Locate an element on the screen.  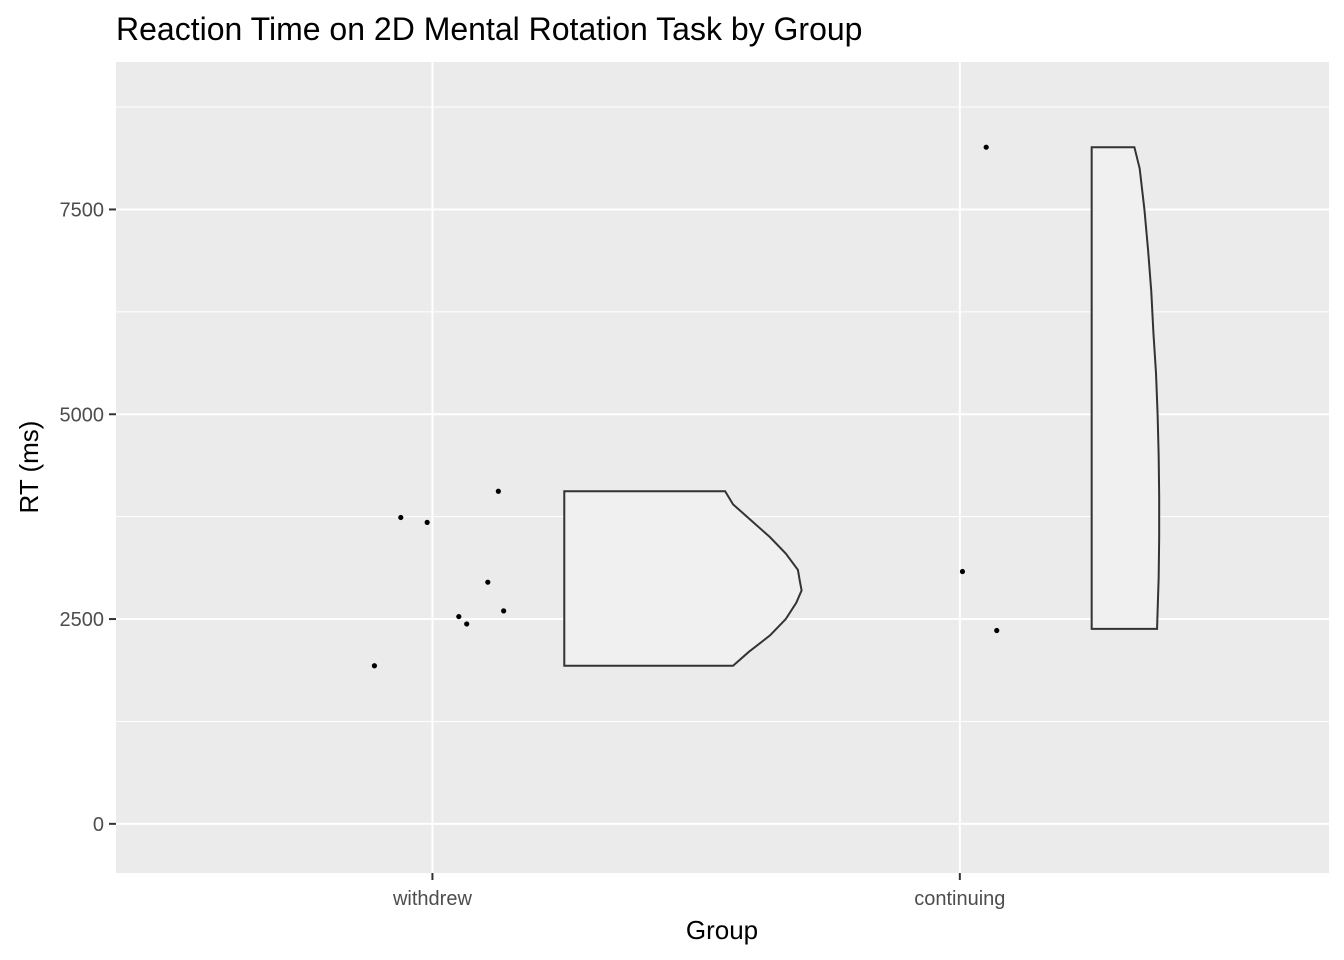
y-tick-label: 2500 is located at coordinates (82, 620).